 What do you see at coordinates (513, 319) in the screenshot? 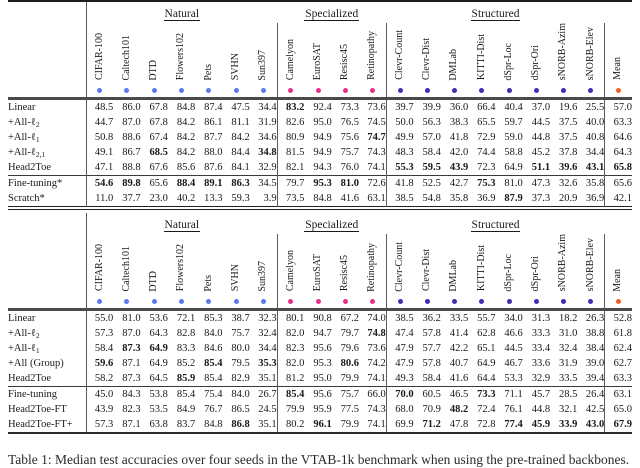
I see `cell-value: 34.0` at bounding box center [513, 319].